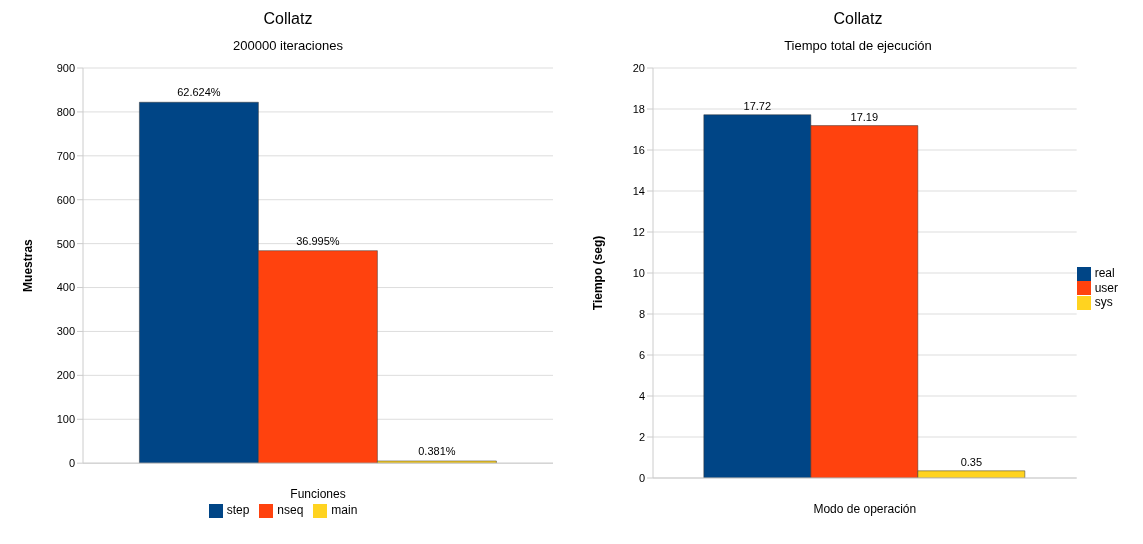 The height and width of the screenshot is (544, 1143). What do you see at coordinates (864, 116) in the screenshot?
I see `data-label: 17.19` at bounding box center [864, 116].